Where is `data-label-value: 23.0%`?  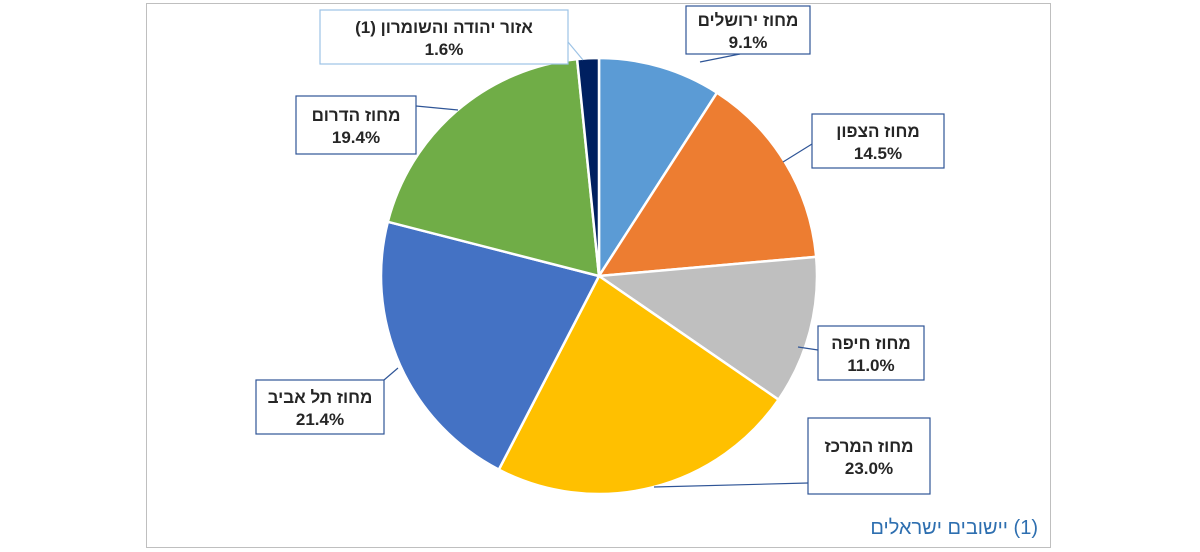
data-label-value: 23.0% is located at coordinates (869, 468).